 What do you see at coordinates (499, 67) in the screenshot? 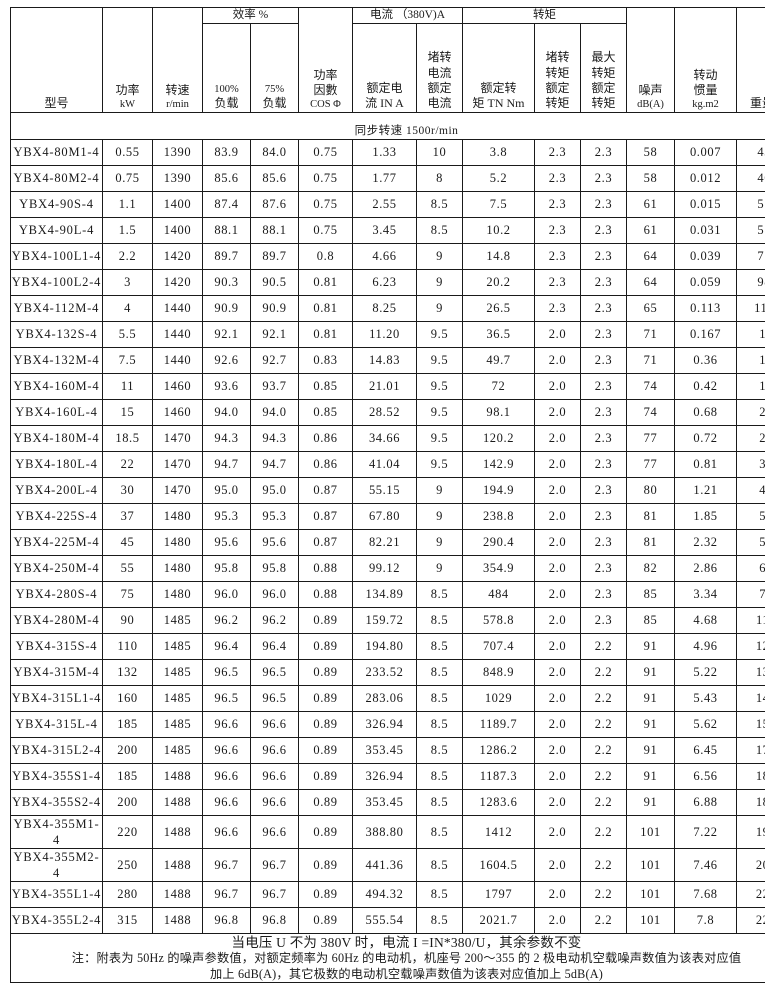
I see `header-rated-torque: 额定转矩 TN Nm` at bounding box center [499, 67].